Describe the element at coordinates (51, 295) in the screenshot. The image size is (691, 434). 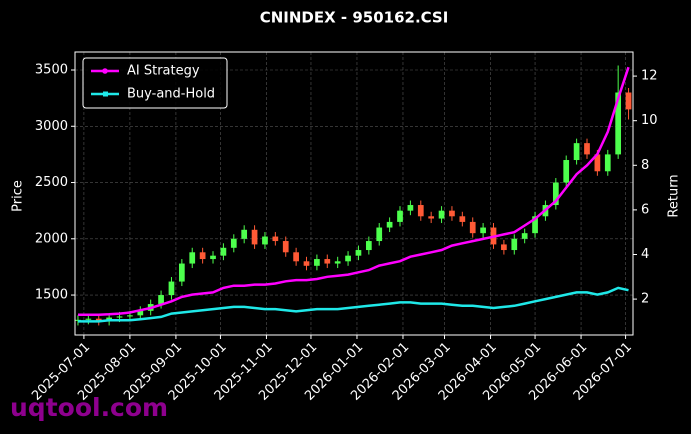
I see `y-tick-label: 1500` at that location.